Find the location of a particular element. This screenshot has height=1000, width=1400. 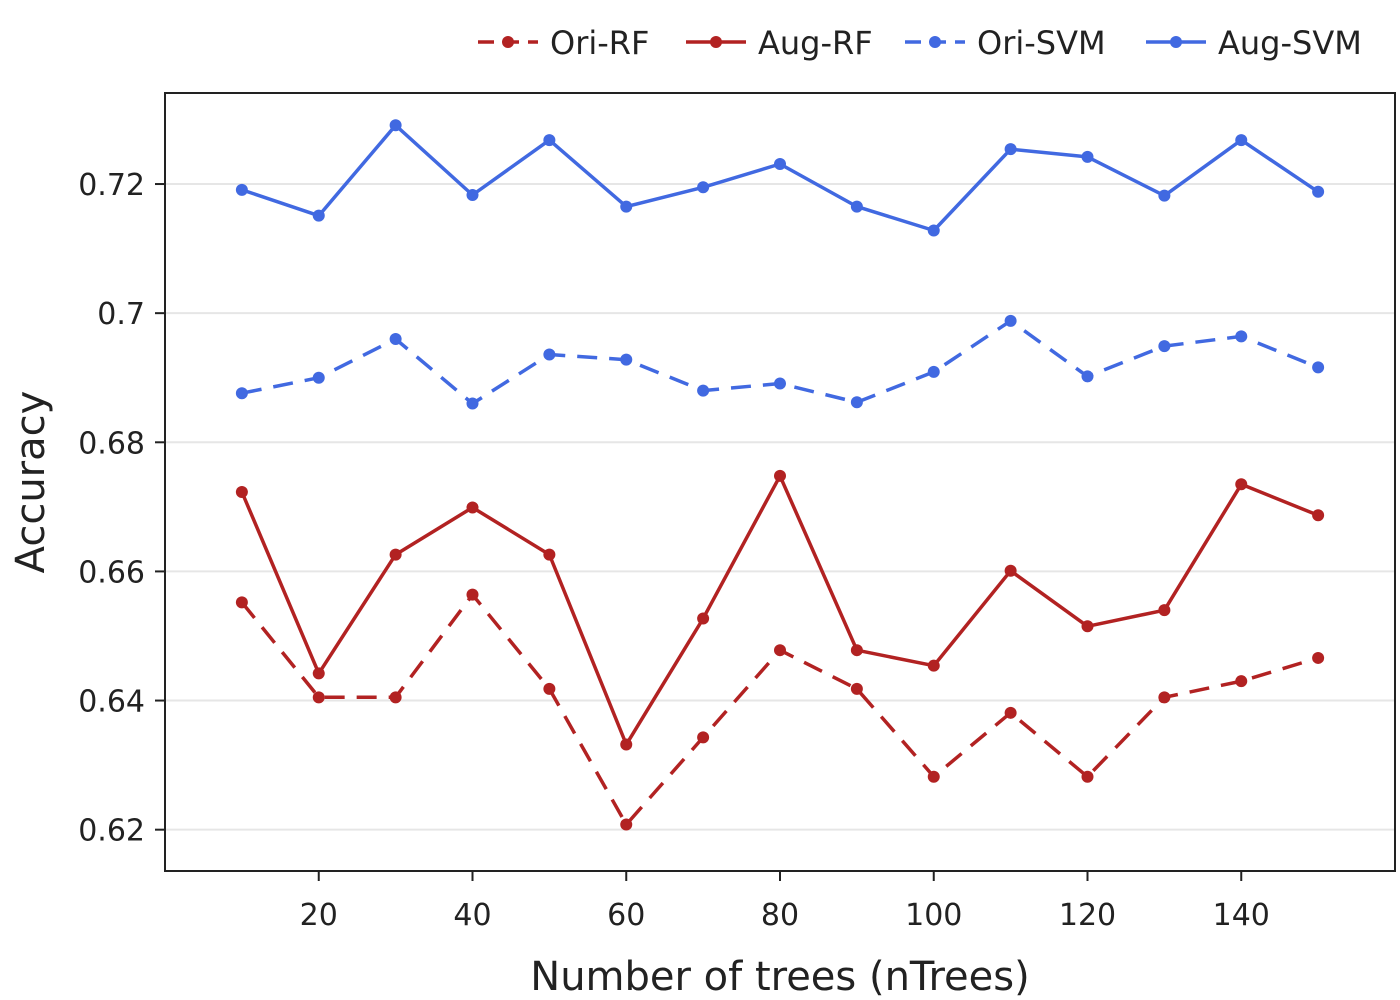

y-tick-label: 0.64 is located at coordinates (111, 702).